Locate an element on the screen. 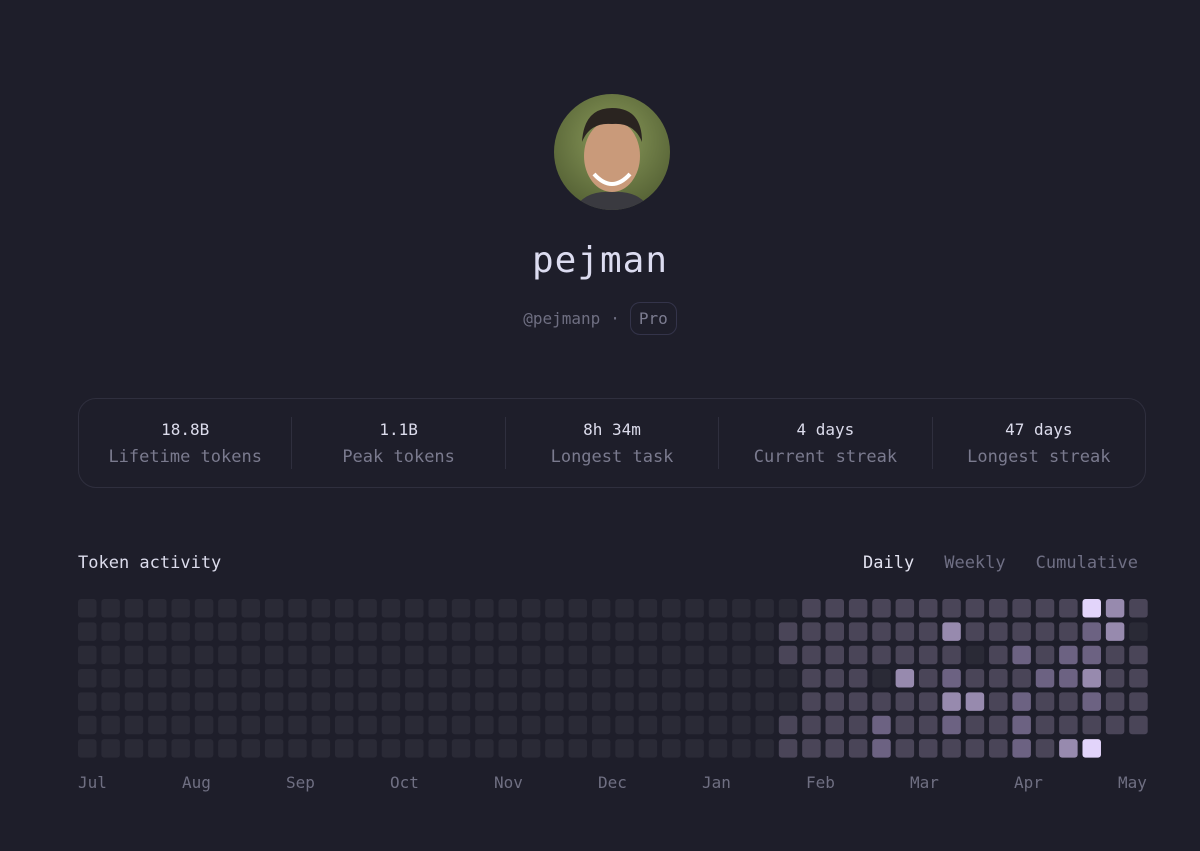 This screenshot has height=851, width=1200. stat: 18.8B Lifetime tokens is located at coordinates (185, 443).